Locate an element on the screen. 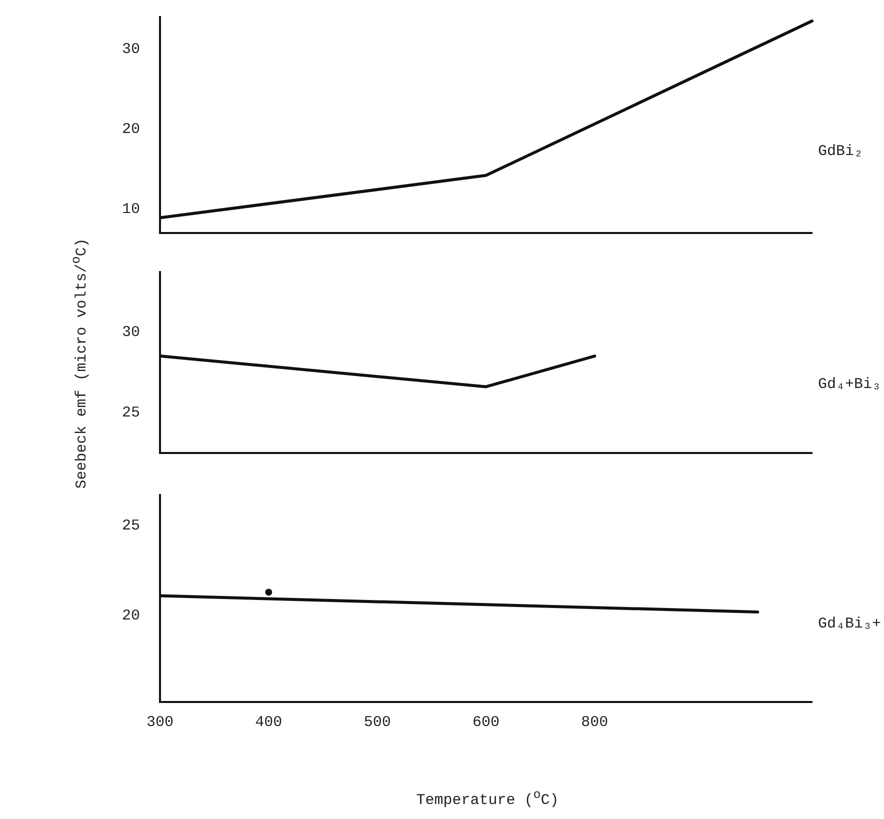  x-tick-label: 600 is located at coordinates (486, 722).